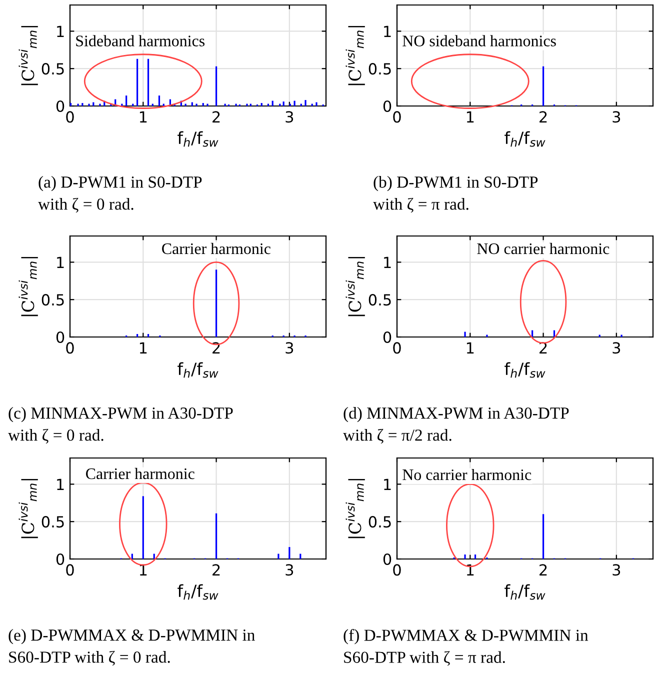 The height and width of the screenshot is (679, 666). What do you see at coordinates (479, 40) in the screenshot?
I see `annotation: NO sideband harmonics` at bounding box center [479, 40].